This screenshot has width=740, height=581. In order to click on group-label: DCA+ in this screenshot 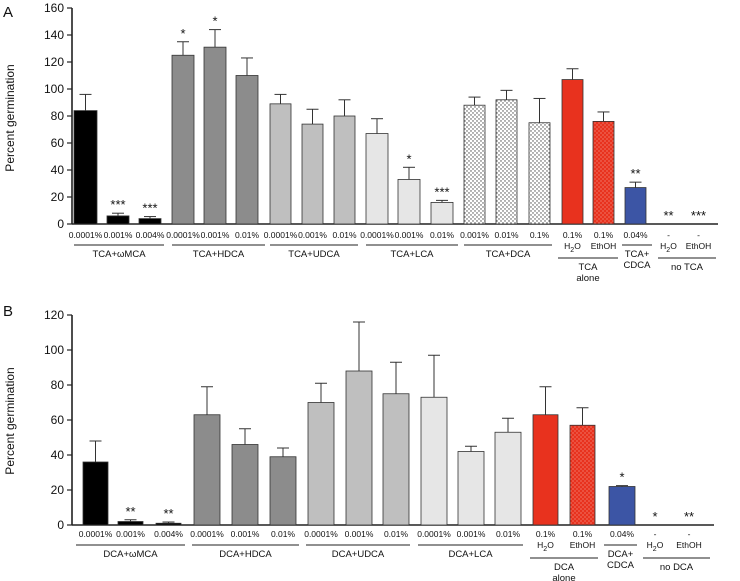, I will do `click(621, 554)`.